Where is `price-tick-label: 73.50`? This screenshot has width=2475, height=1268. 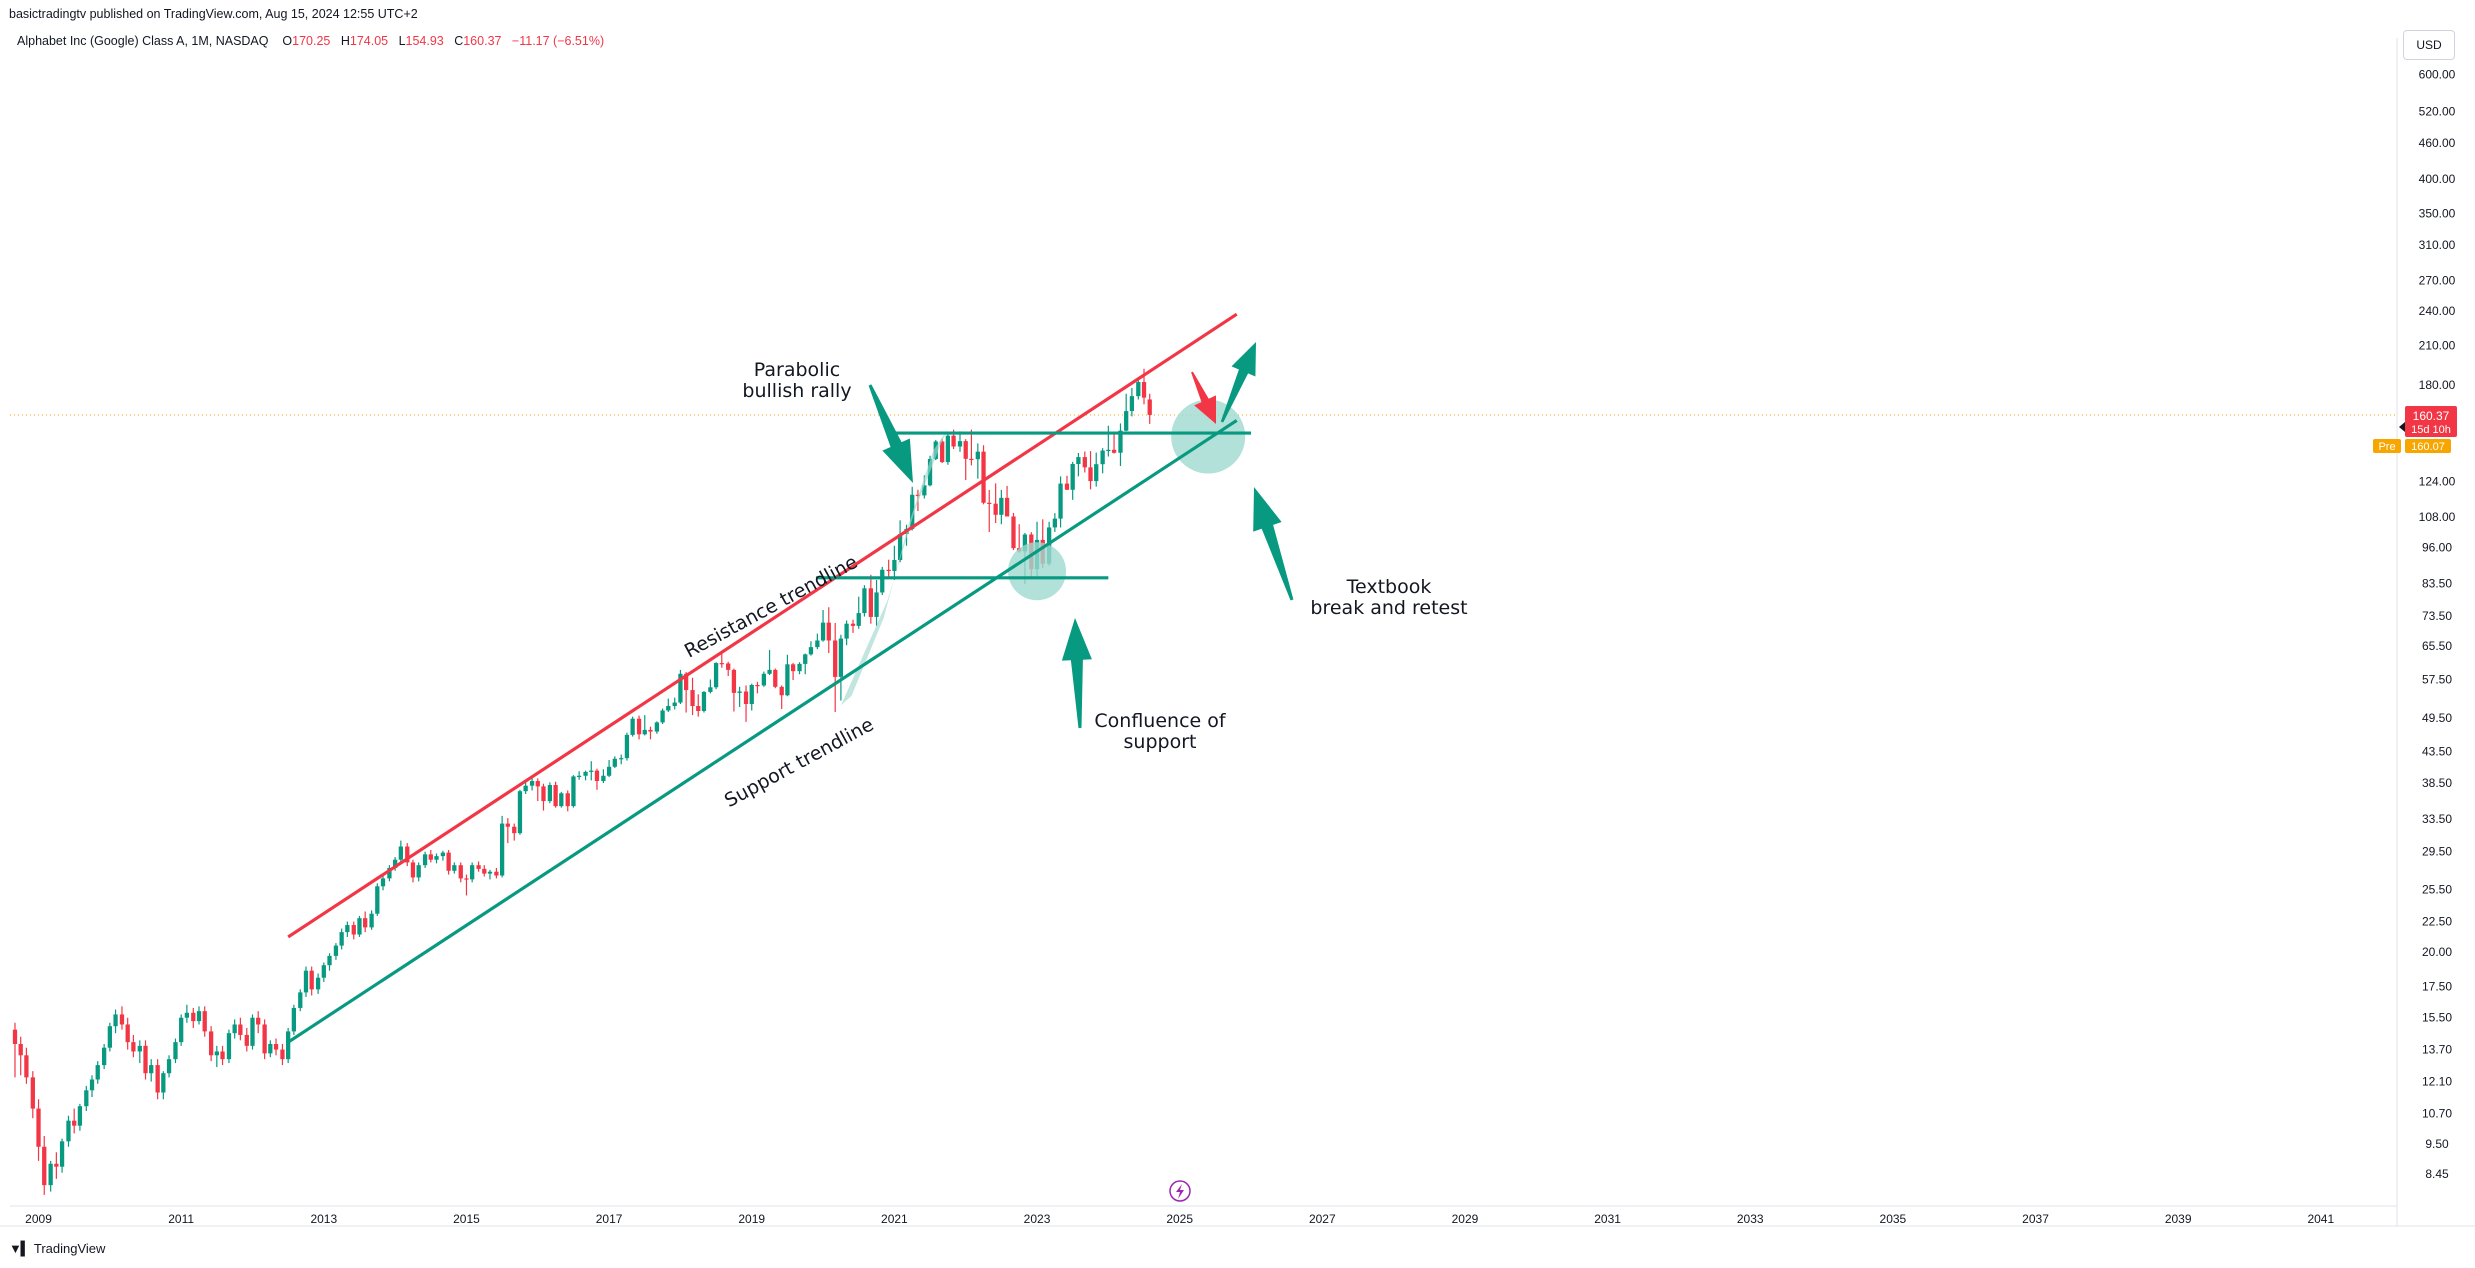
price-tick-label: 73.50 is located at coordinates (2437, 616).